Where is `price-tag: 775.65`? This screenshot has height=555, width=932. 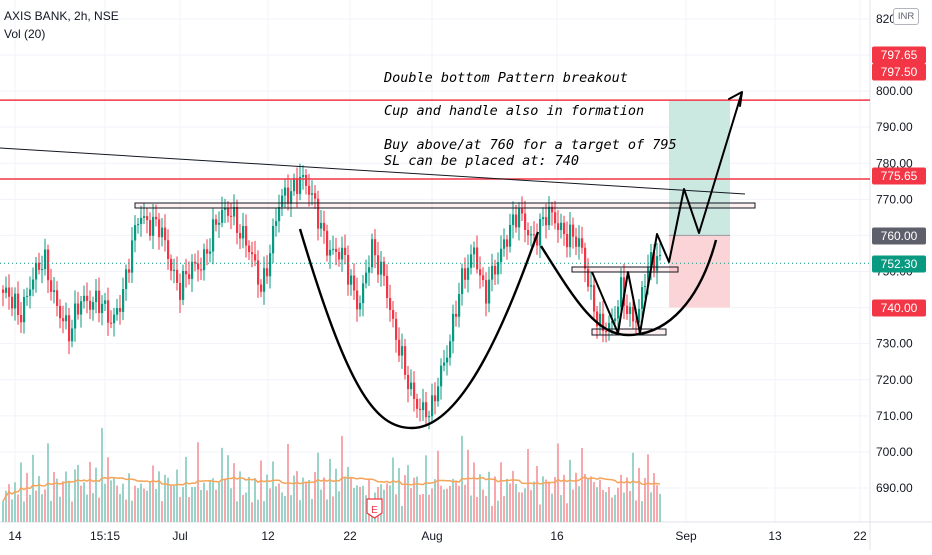
price-tag: 775.65 is located at coordinates (899, 176).